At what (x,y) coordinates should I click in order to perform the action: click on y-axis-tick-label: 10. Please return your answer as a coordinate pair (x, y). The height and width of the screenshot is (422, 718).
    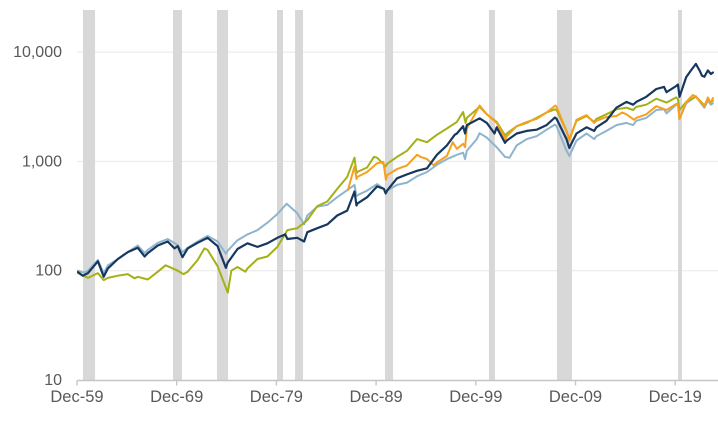
    Looking at the image, I should click on (53, 380).